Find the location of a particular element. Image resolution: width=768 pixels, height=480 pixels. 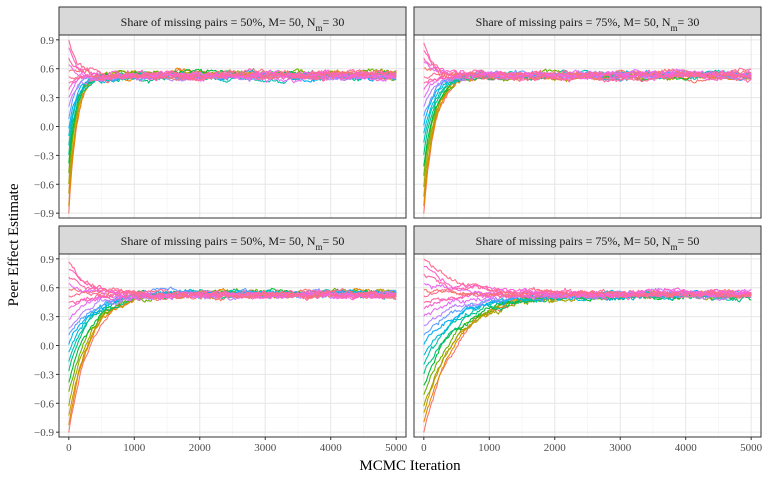

y-axis-title: Peer Effect Estimate is located at coordinates (14, 244).